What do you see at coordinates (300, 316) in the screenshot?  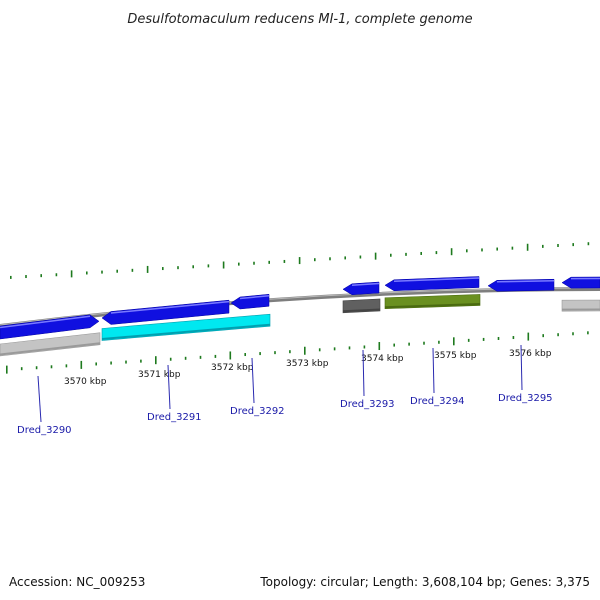 I see `gene-track` at bounding box center [300, 316].